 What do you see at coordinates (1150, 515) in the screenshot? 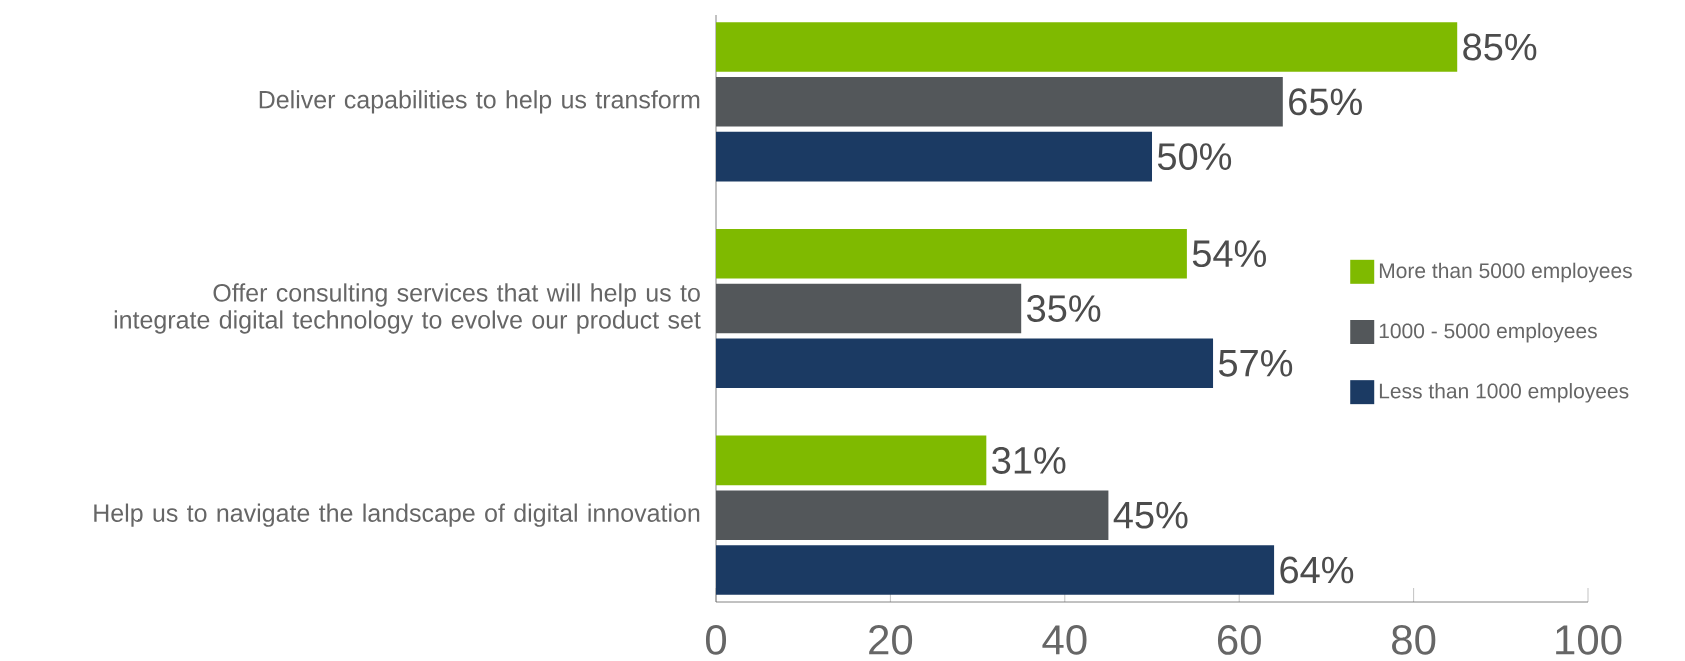
I see `data-label: 45%` at bounding box center [1150, 515].